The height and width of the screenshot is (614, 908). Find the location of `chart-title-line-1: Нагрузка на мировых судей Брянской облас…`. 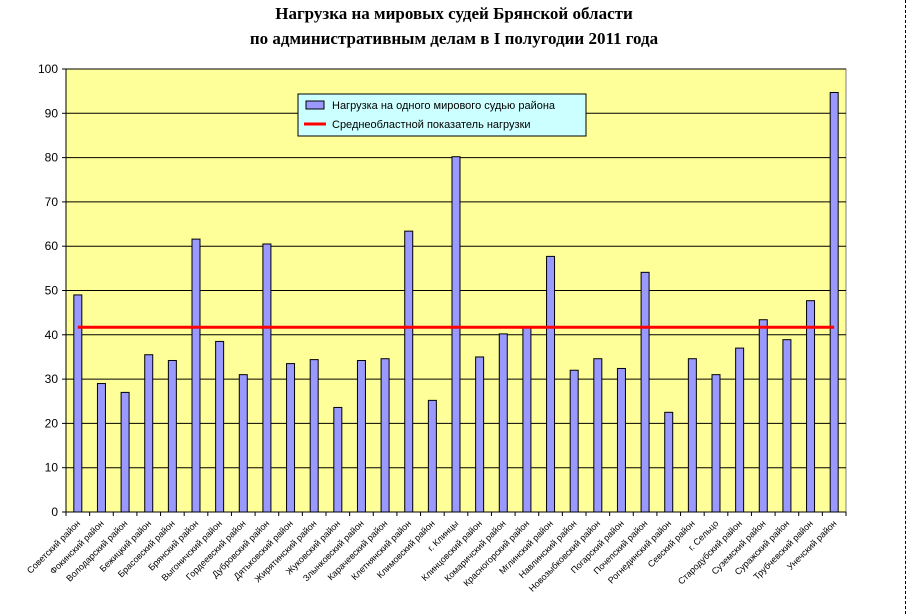

chart-title-line-1: Нагрузка на мировых судей Брянской облас… is located at coordinates (454, 13).